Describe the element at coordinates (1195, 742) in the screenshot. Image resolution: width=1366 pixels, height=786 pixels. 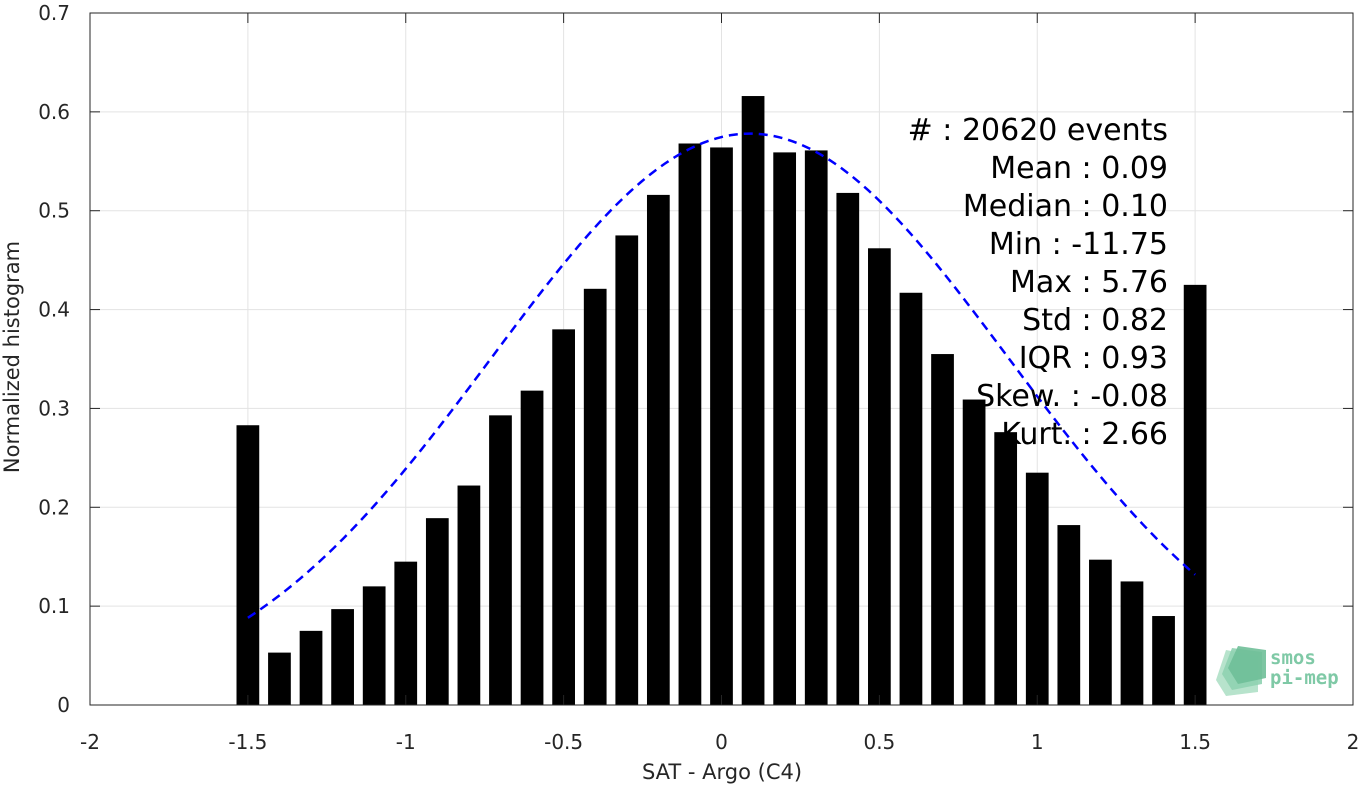
I see `x-tick-label: 1.5` at that location.